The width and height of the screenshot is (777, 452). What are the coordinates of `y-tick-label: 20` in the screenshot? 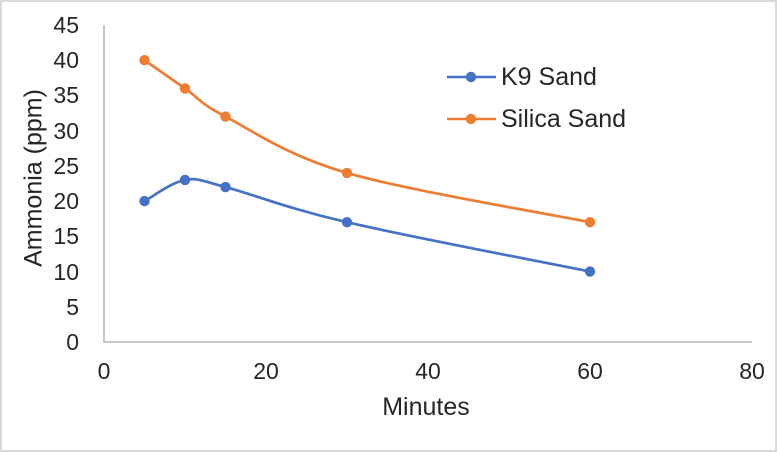 It's located at (66, 201).